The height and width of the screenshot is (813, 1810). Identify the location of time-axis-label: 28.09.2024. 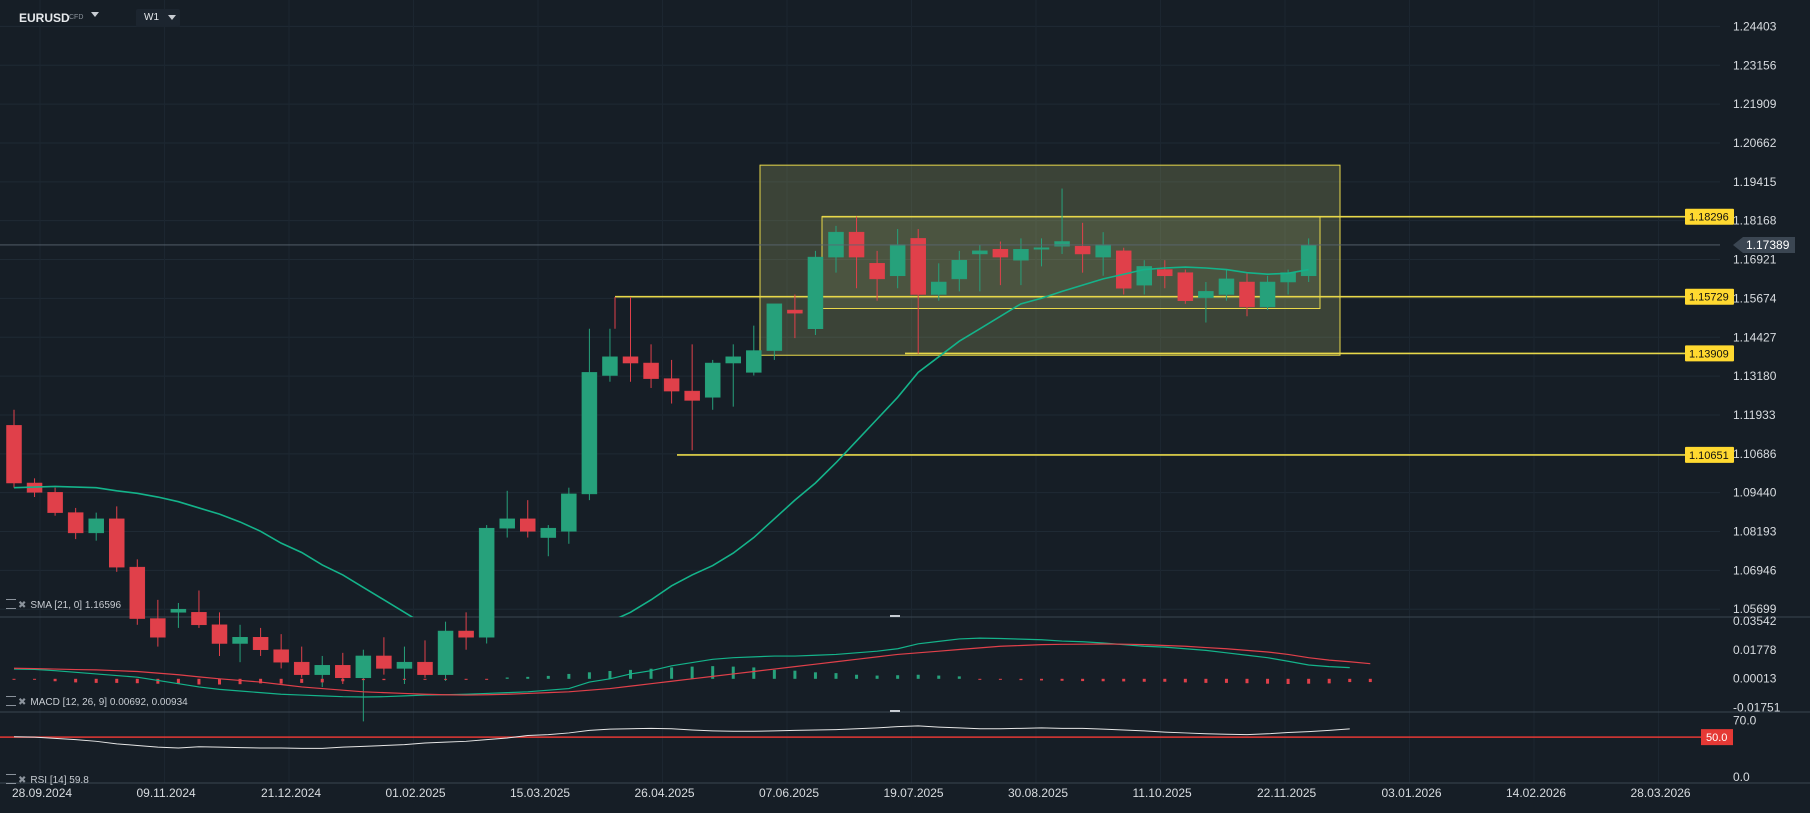
(42, 793).